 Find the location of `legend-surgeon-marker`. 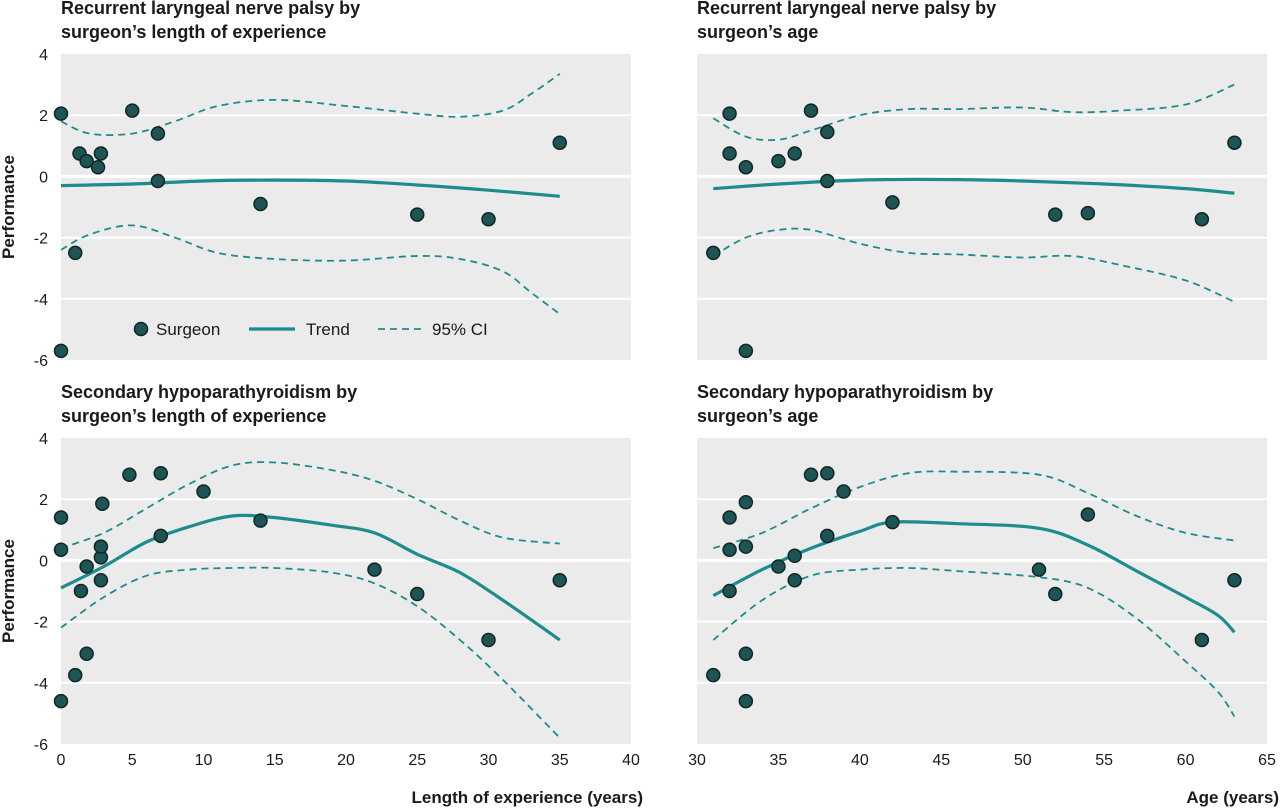

legend-surgeon-marker is located at coordinates (141, 329).